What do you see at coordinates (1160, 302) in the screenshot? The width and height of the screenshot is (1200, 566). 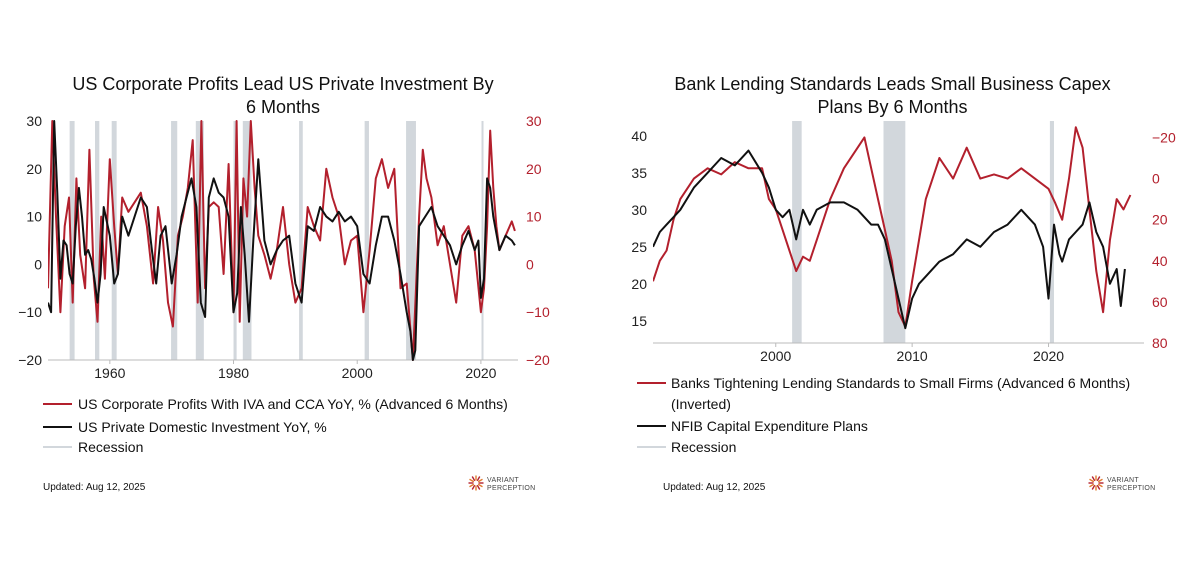 I see `y-right-tick-label: 60` at bounding box center [1160, 302].